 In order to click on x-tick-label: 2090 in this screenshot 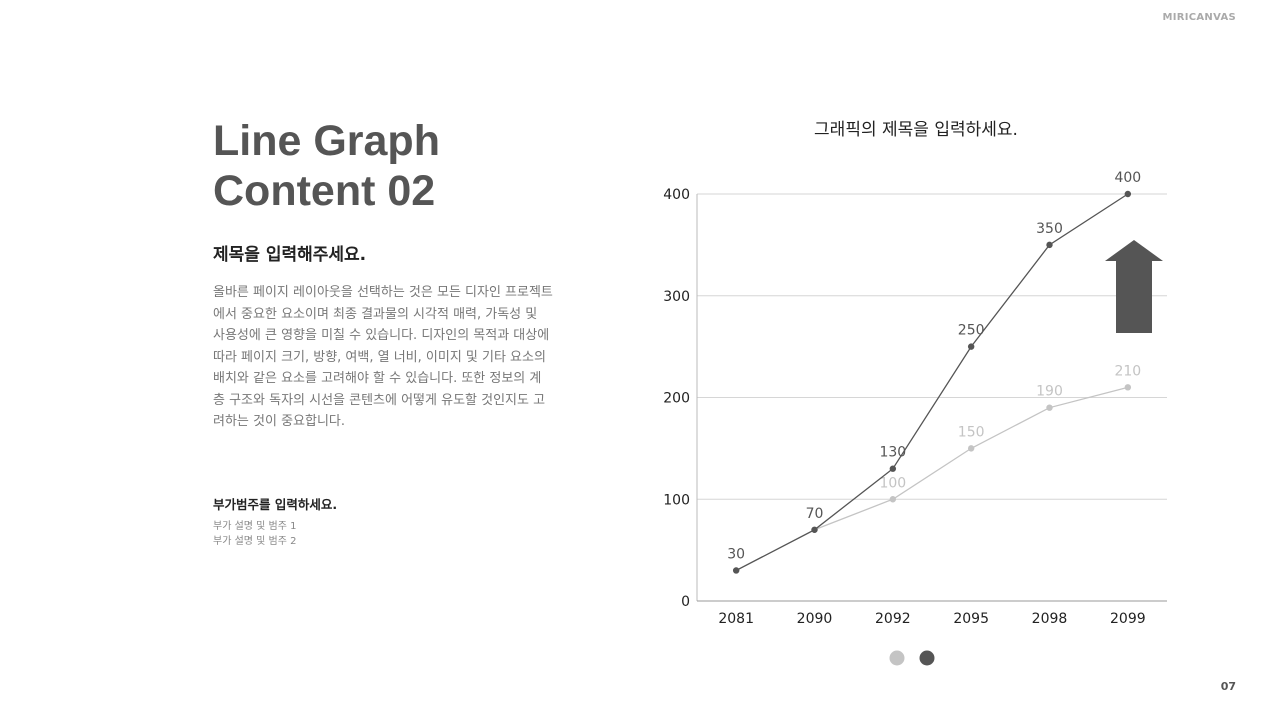, I will do `click(815, 619)`.